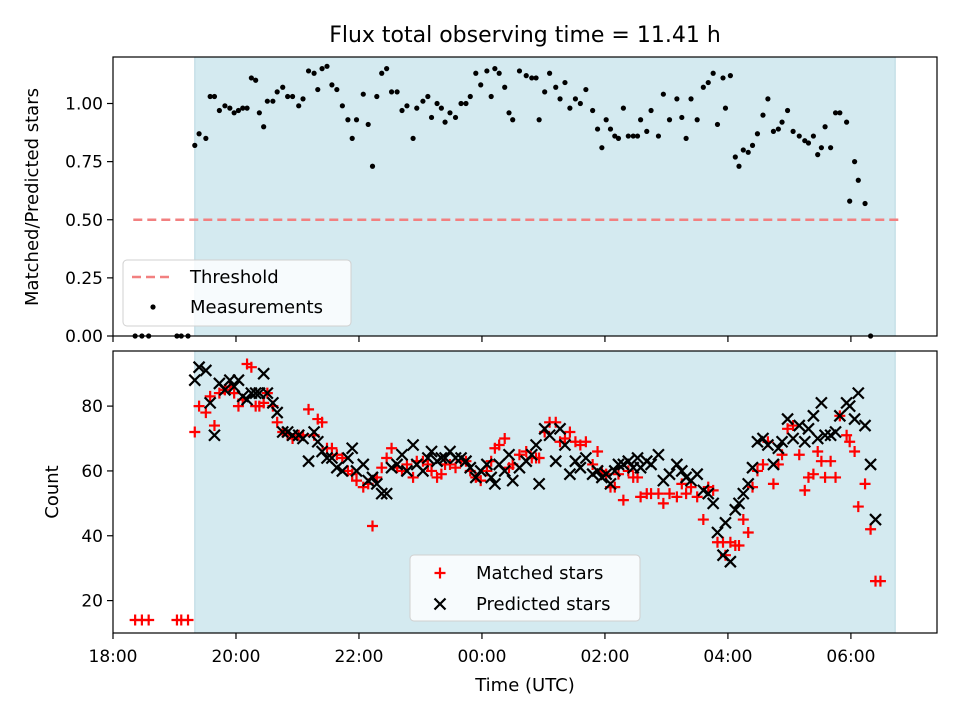 Image resolution: width=960 pixels, height=720 pixels. Describe the element at coordinates (237, 293) in the screenshot. I see `ratio-legend: Threshold Measurements` at that location.